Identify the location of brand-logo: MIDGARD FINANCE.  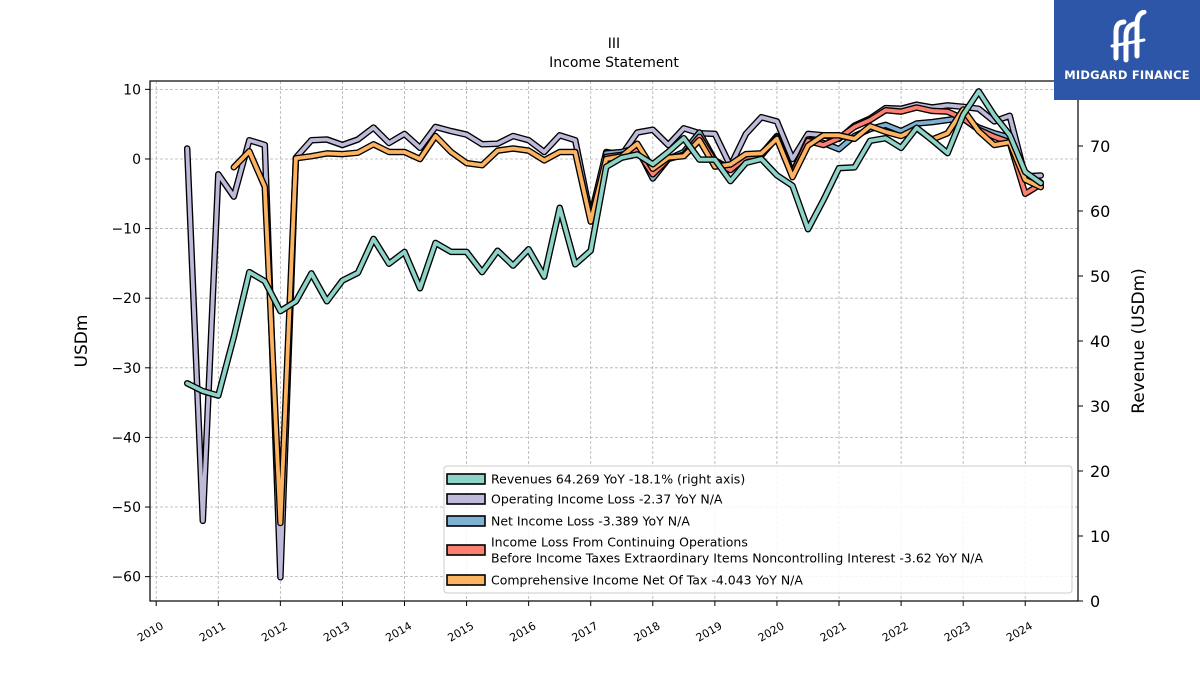
(1127, 50).